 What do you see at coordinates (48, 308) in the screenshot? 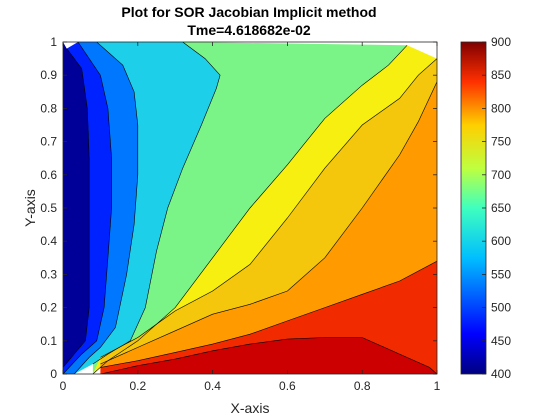
I see `y-tick-label: 0.2` at bounding box center [48, 308].